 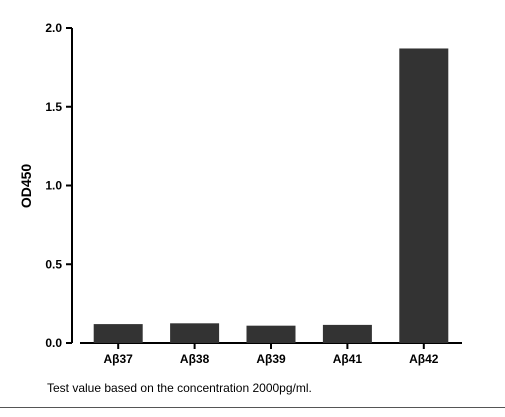 I want to click on x-tick-label: Aβ42, so click(x=424, y=359).